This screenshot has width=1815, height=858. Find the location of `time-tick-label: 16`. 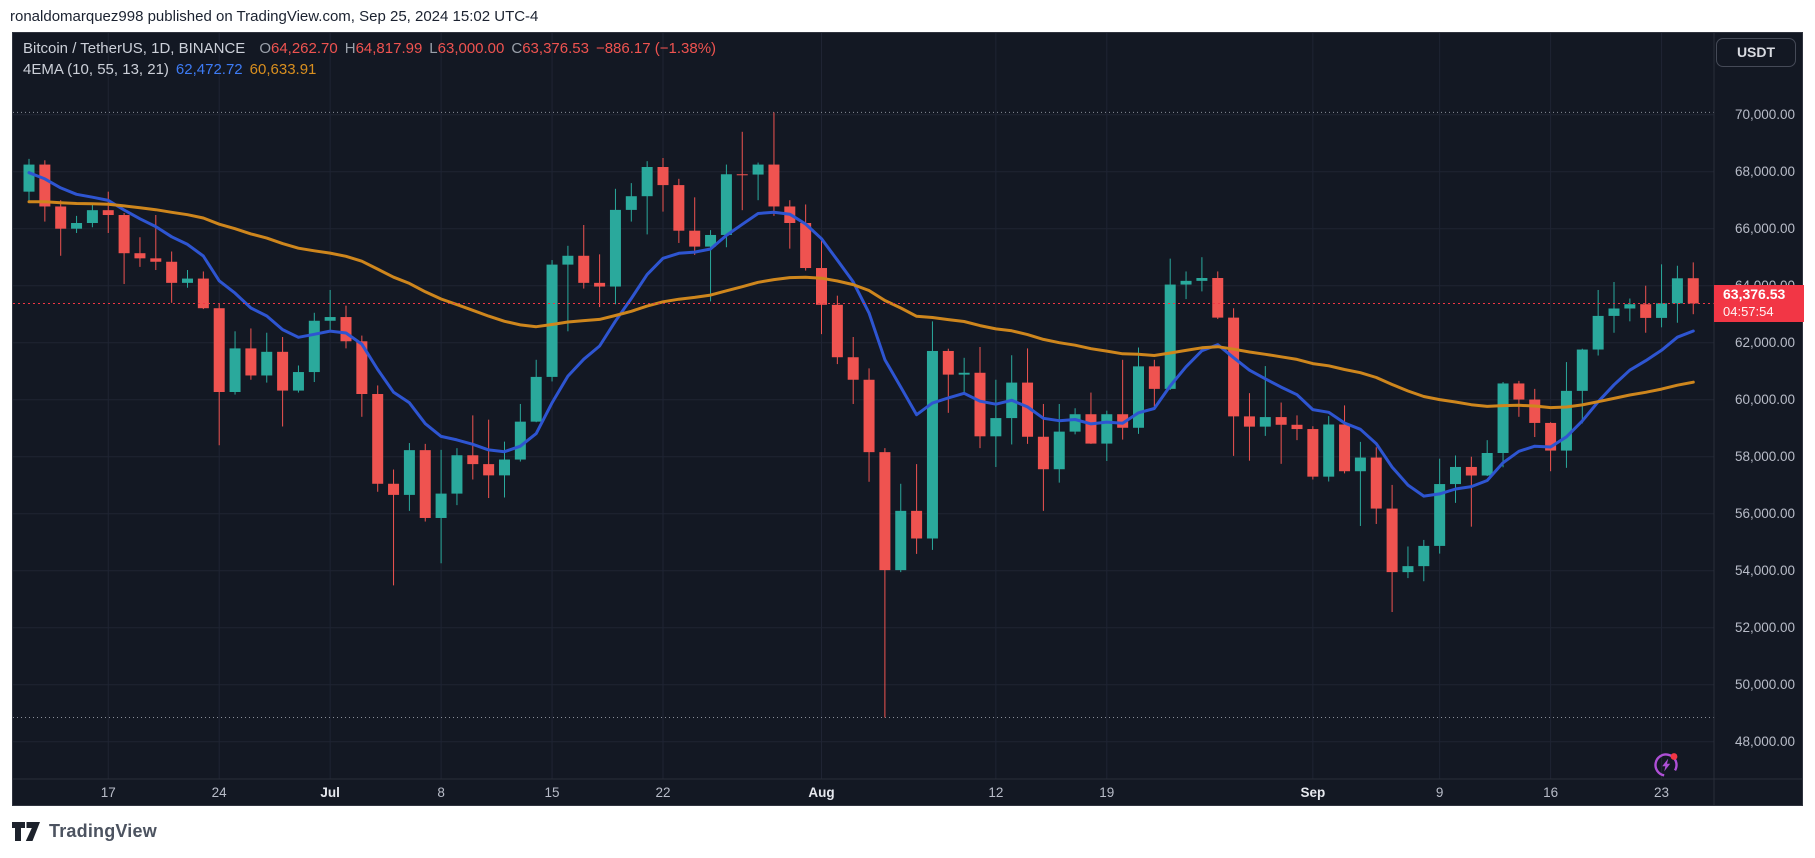

time-tick-label: 16 is located at coordinates (1550, 792).